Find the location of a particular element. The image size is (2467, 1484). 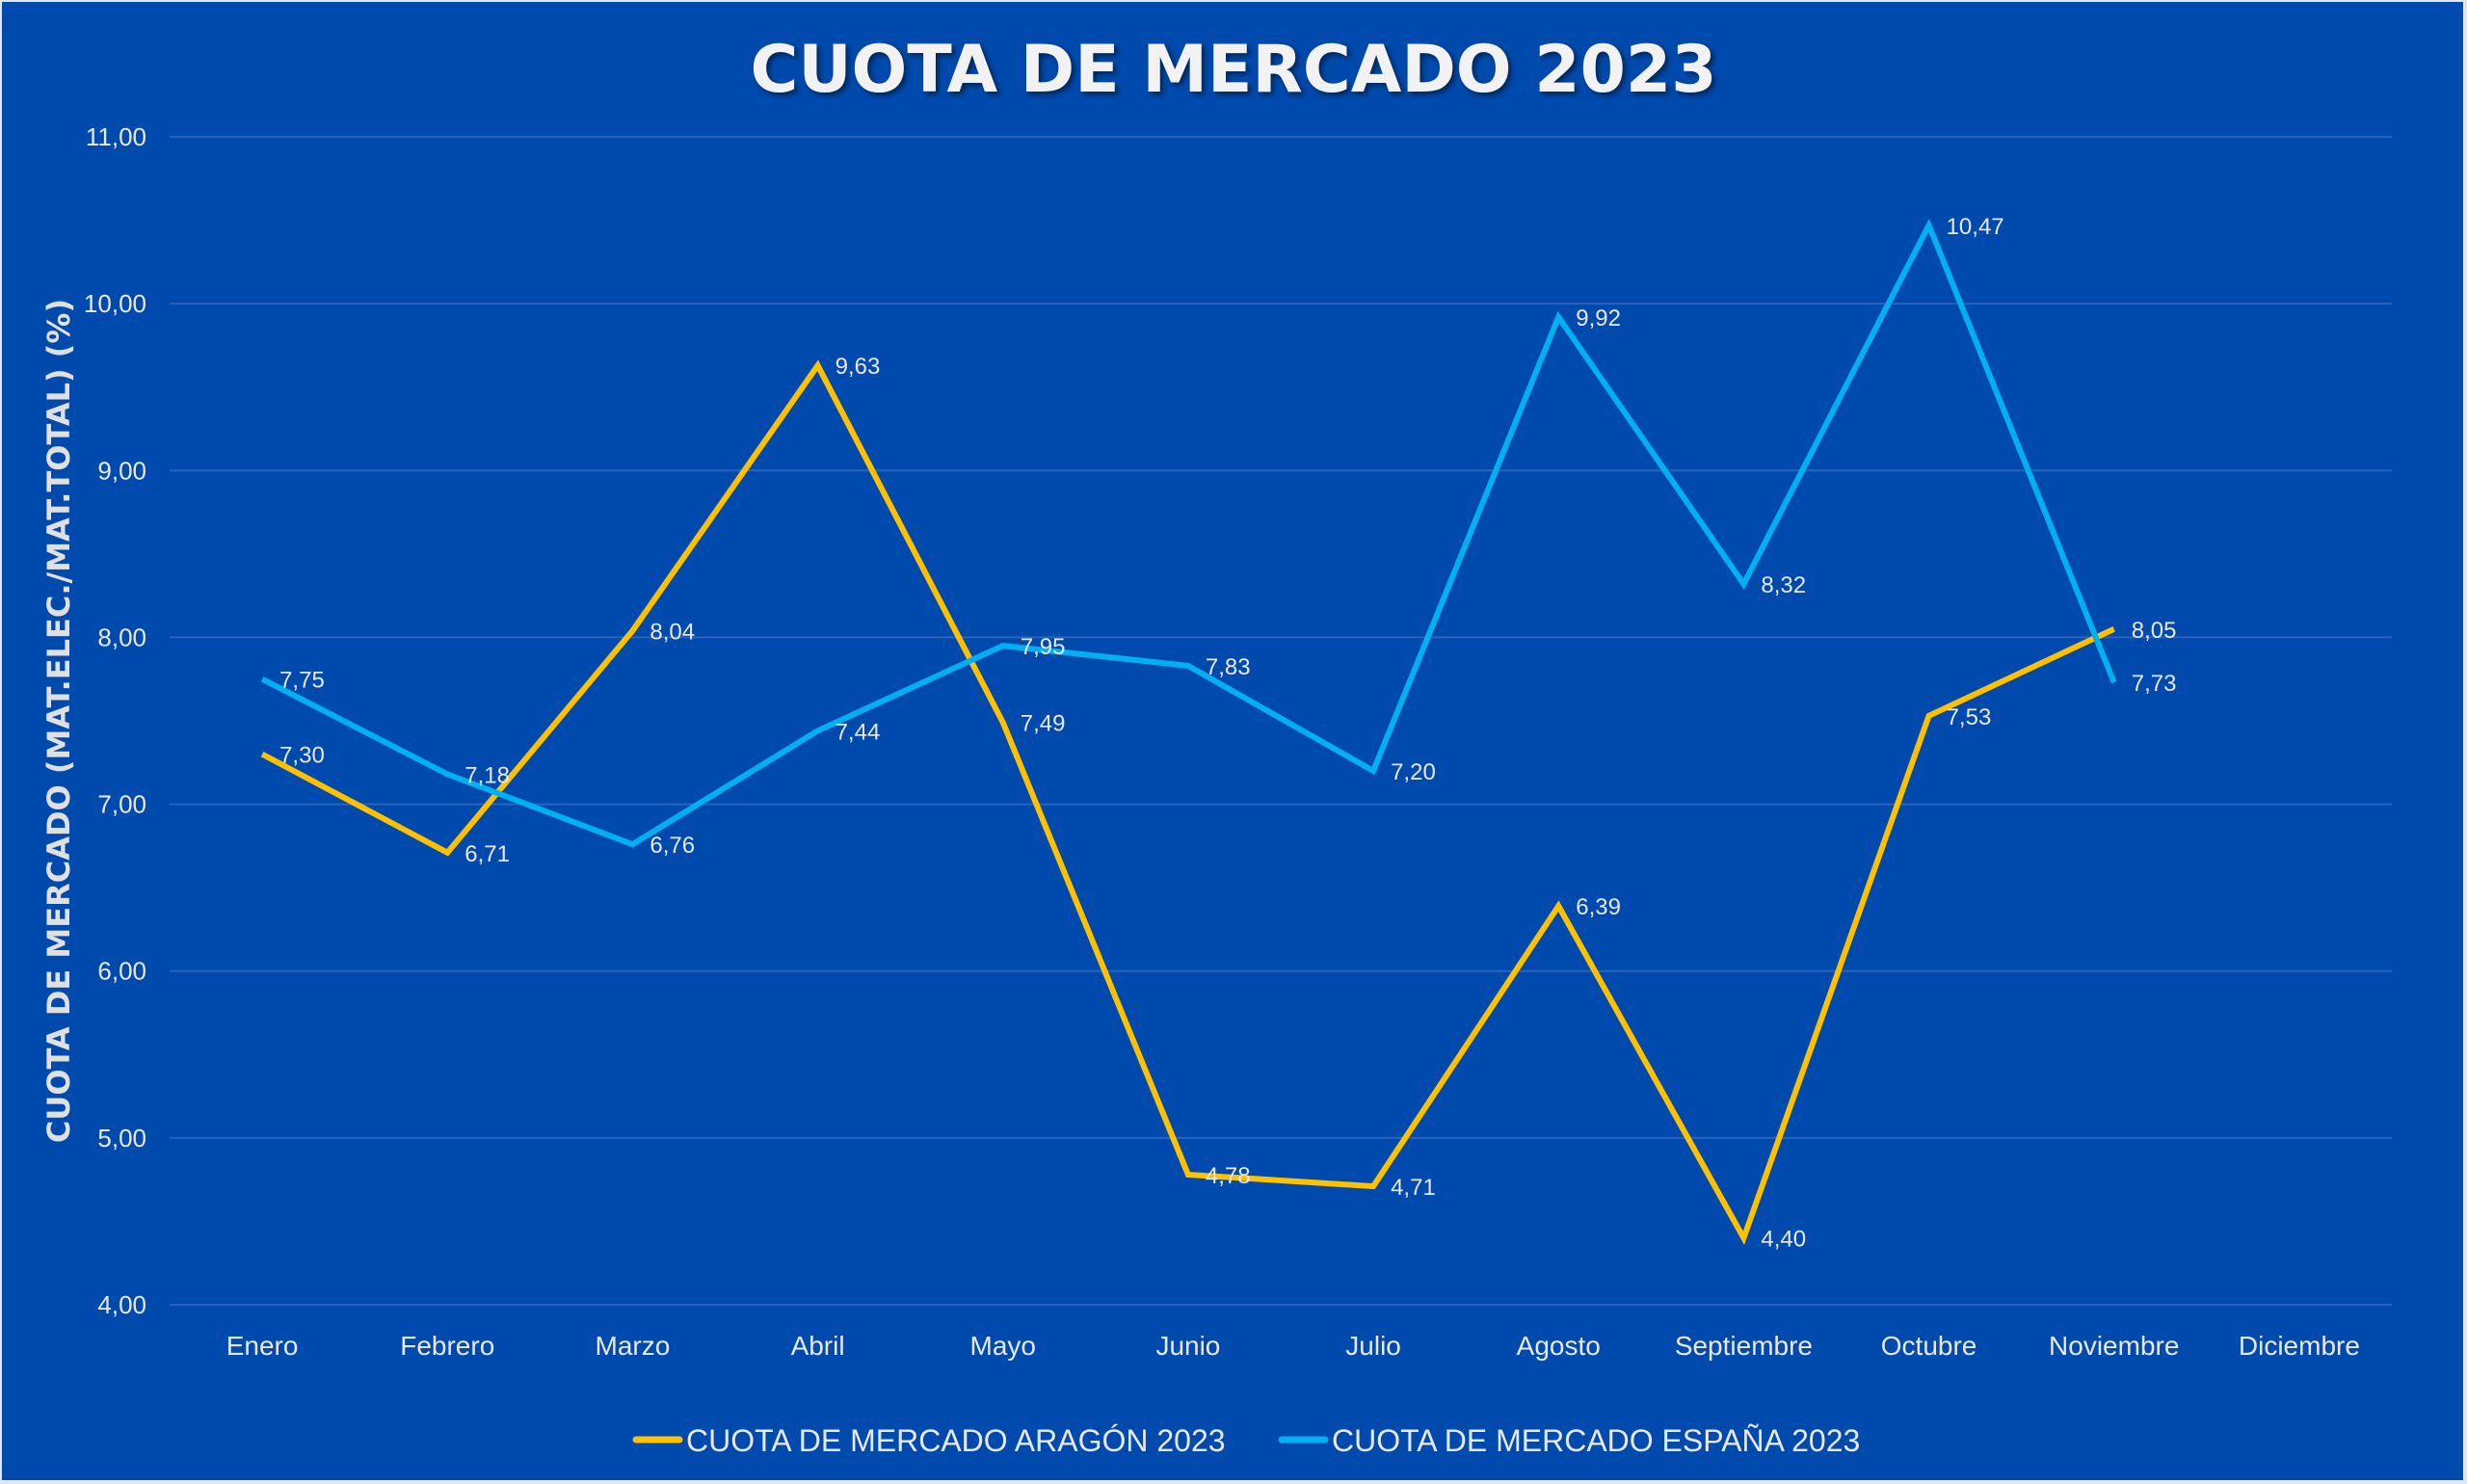

x-tick-label: Marzo is located at coordinates (633, 1346).